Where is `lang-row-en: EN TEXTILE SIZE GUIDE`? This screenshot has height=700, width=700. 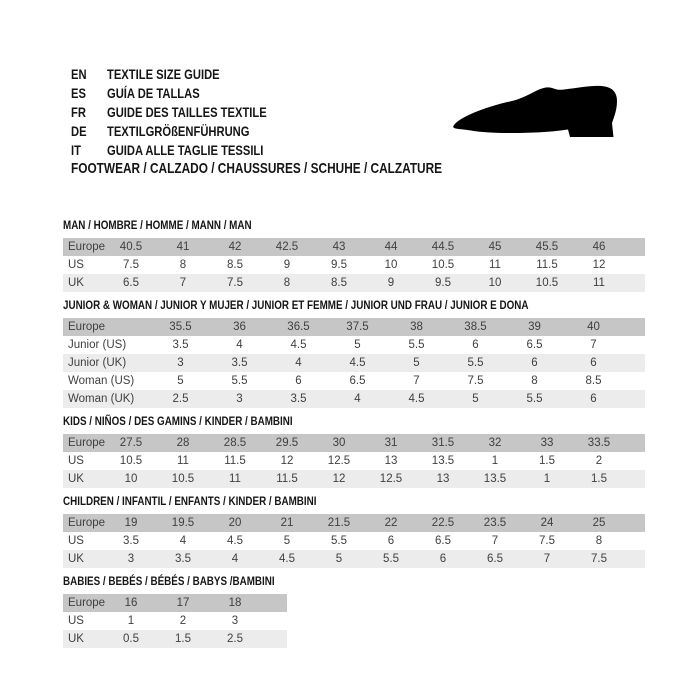
lang-row-en: EN TEXTILE SIZE GUIDE is located at coordinates (189, 73).